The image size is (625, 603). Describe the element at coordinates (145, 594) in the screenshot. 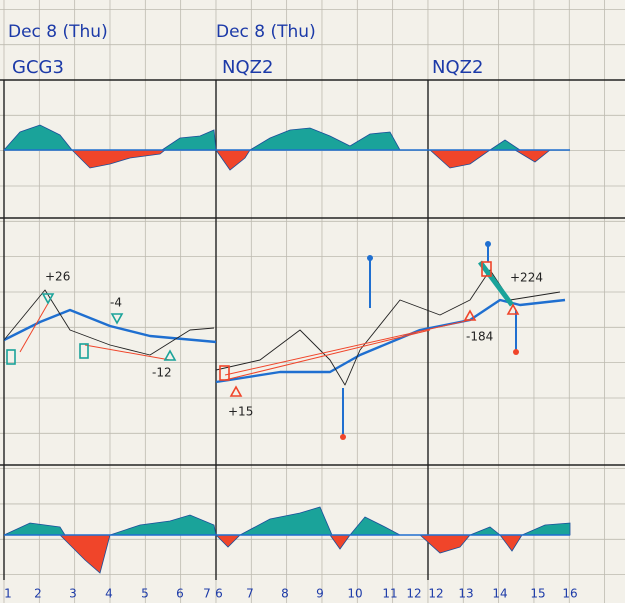

I see `x-label: 5` at that location.